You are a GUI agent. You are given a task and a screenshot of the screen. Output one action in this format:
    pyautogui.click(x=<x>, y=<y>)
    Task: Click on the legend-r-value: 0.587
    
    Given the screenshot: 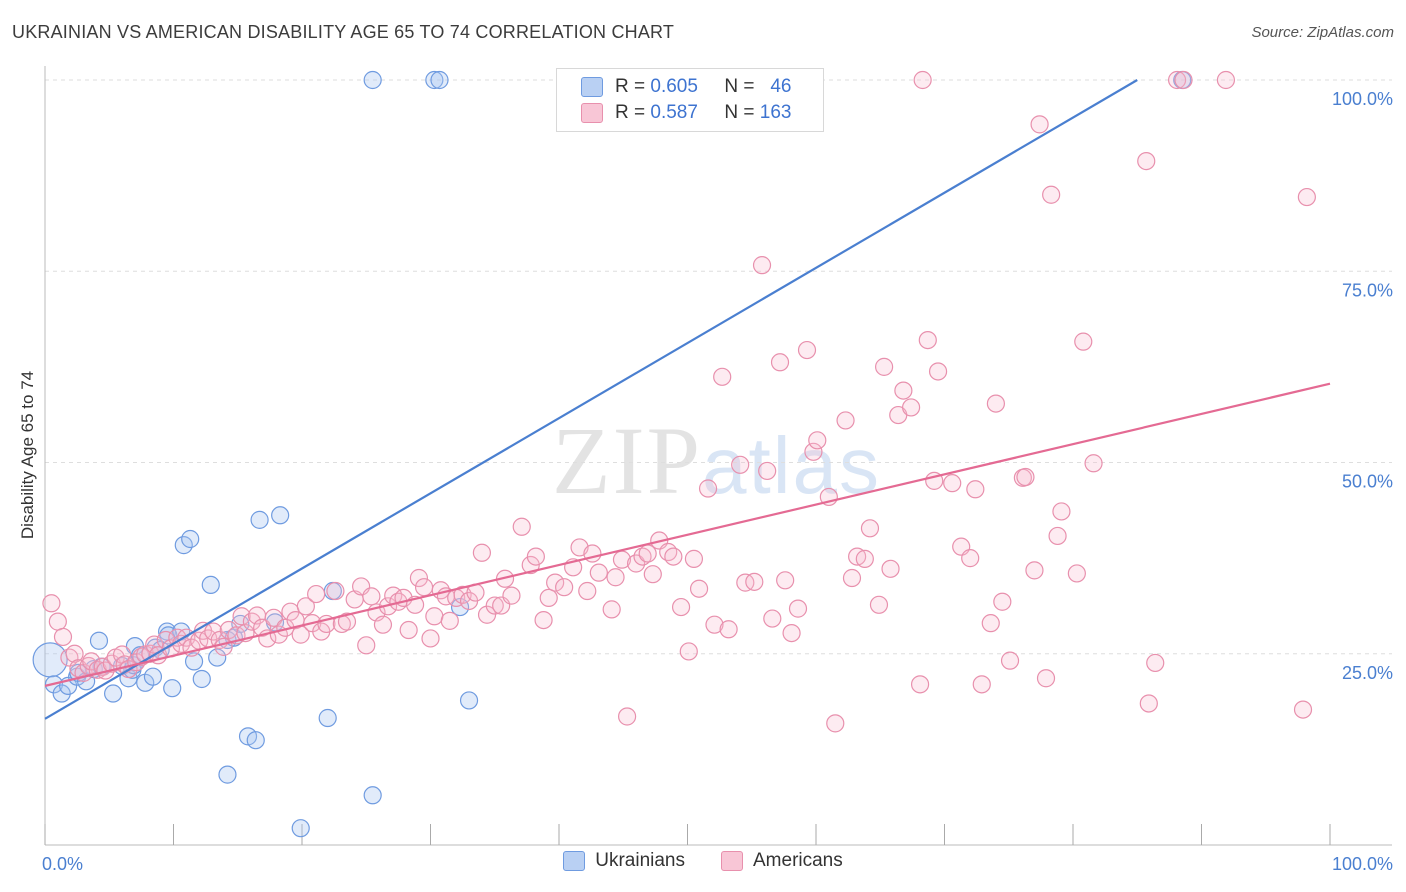 What is the action you would take?
    pyautogui.click(x=674, y=112)
    